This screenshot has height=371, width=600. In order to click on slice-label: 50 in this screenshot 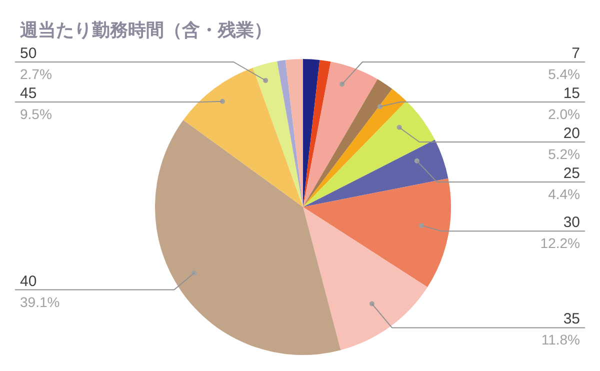, I will do `click(28, 53)`.